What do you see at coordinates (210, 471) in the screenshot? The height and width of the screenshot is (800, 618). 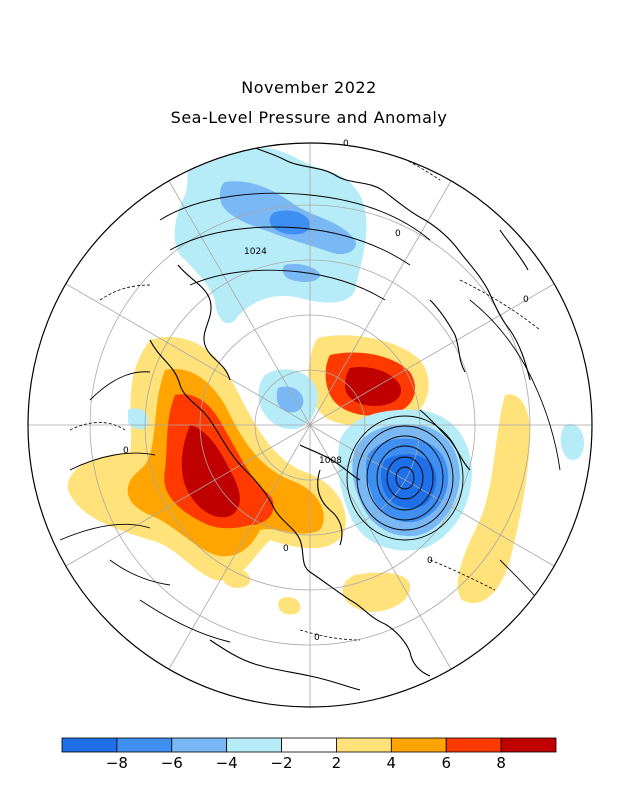 I see `anomaly-positive-pacific-darkred` at bounding box center [210, 471].